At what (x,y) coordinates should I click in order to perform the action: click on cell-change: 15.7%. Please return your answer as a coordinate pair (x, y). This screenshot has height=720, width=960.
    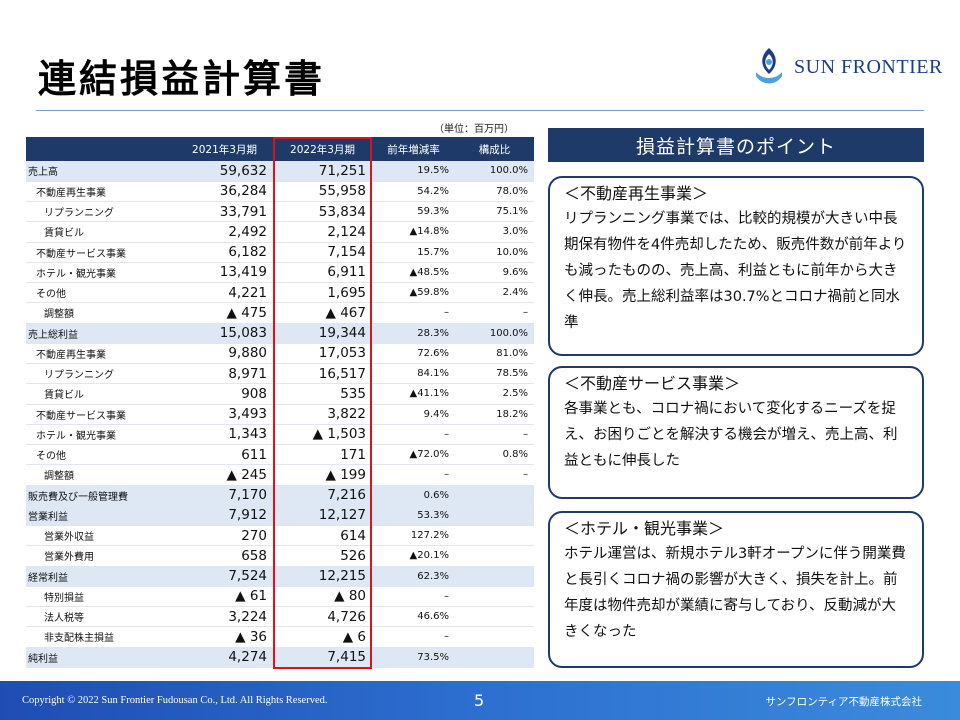
    Looking at the image, I should click on (413, 252).